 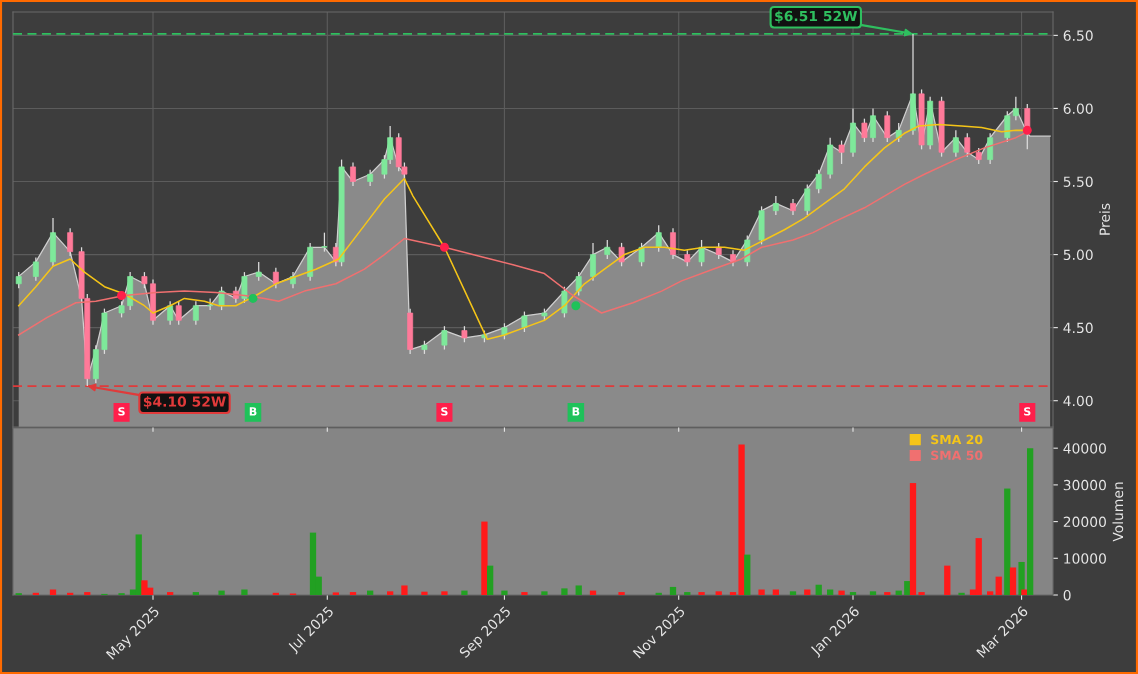 What do you see at coordinates (1084, 448) in the screenshot?
I see `y-tick-label: 40000` at bounding box center [1084, 448].